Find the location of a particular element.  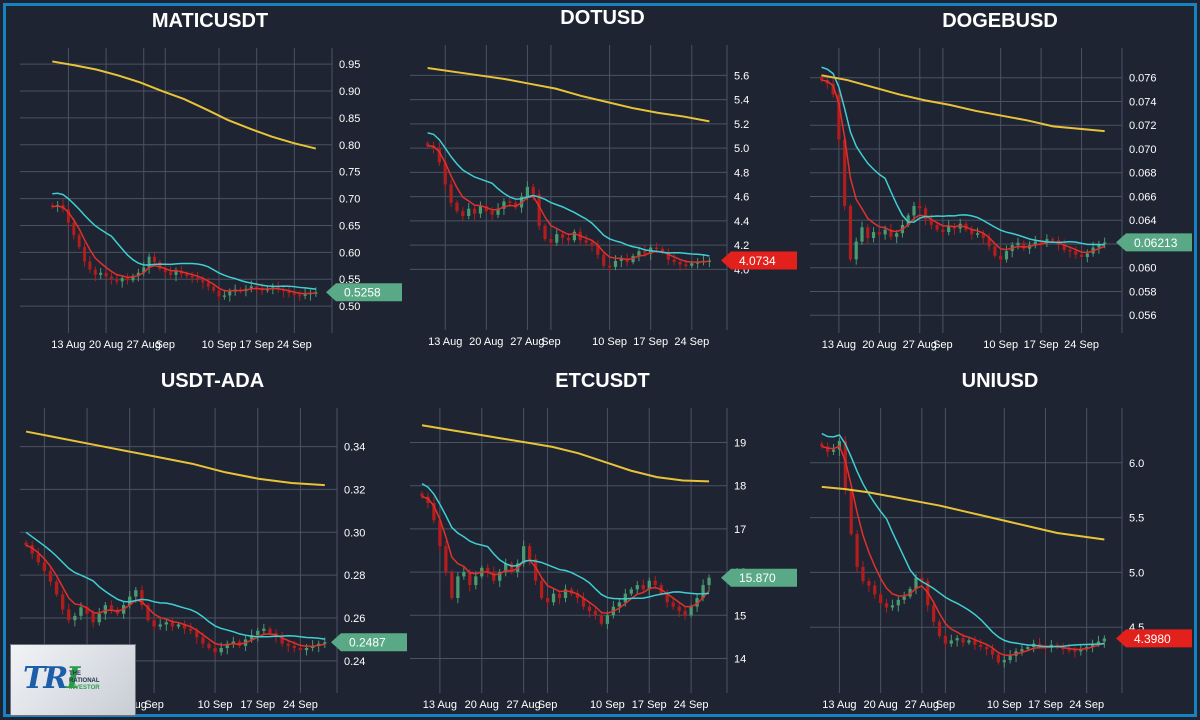

y-tick-label: 0.072 is located at coordinates (1143, 126).